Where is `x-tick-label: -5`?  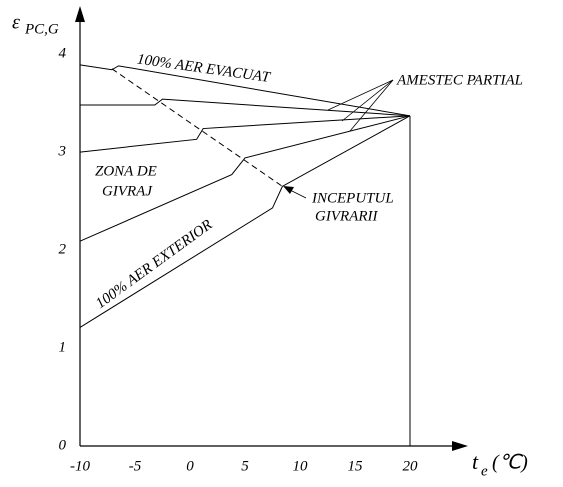
x-tick-label: -5 is located at coordinates (135, 466).